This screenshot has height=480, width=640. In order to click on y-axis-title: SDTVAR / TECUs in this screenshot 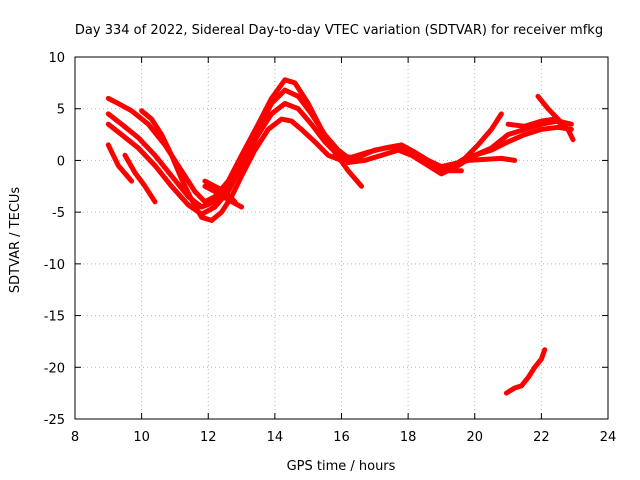, I will do `click(15, 240)`.